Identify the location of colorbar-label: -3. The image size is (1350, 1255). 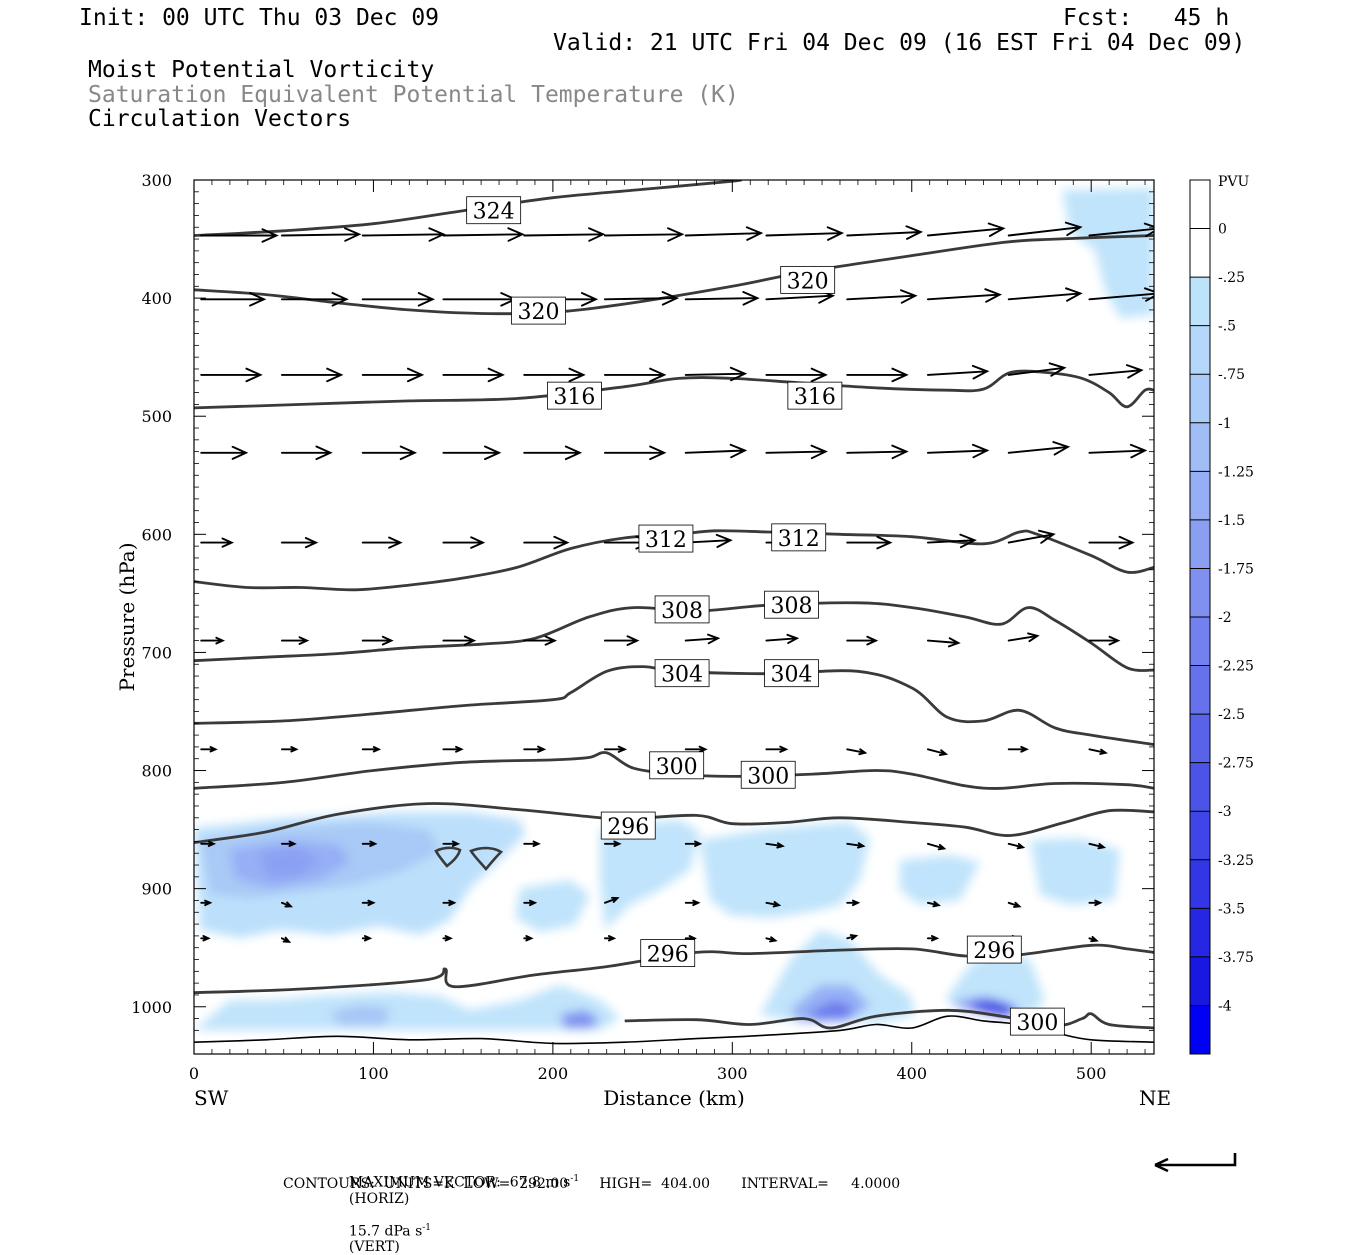
(1225, 812).